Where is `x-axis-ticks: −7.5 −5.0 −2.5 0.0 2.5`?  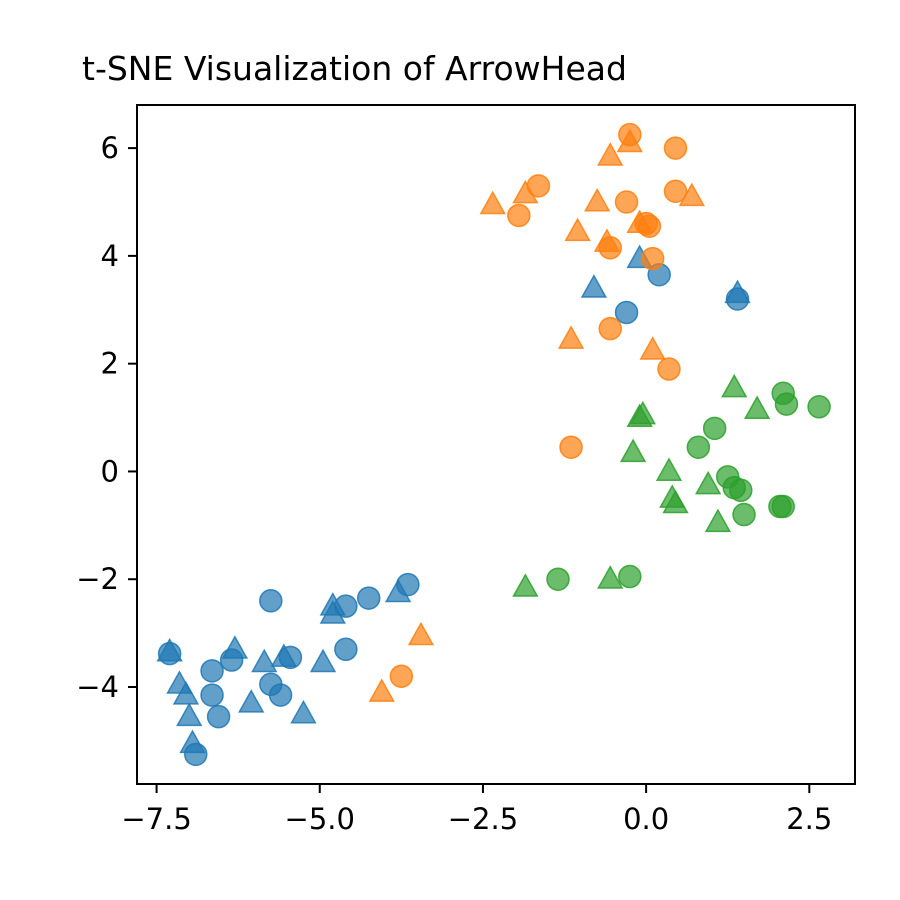
x-axis-ticks: −7.5 −5.0 −2.5 0.0 2.5 is located at coordinates (476, 810).